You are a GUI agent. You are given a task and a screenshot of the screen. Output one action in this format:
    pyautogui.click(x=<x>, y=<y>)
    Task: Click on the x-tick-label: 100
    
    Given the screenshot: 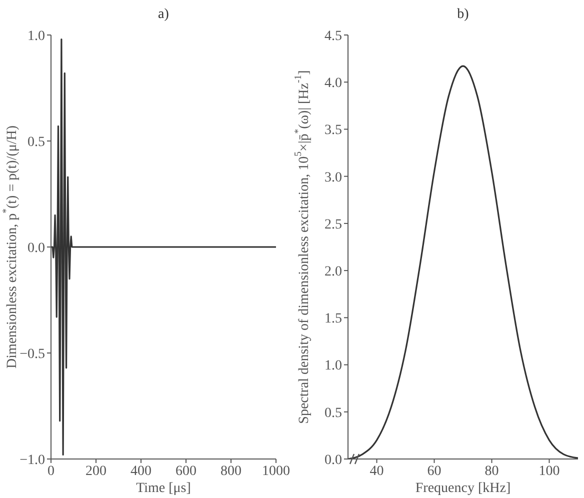 What is the action you would take?
    pyautogui.click(x=549, y=471)
    